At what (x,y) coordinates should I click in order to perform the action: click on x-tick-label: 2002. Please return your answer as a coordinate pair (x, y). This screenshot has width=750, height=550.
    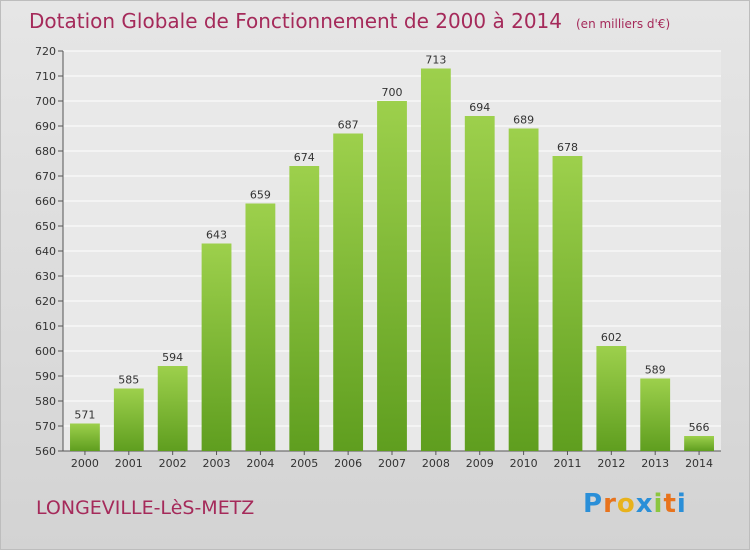
    Looking at the image, I should click on (173, 463).